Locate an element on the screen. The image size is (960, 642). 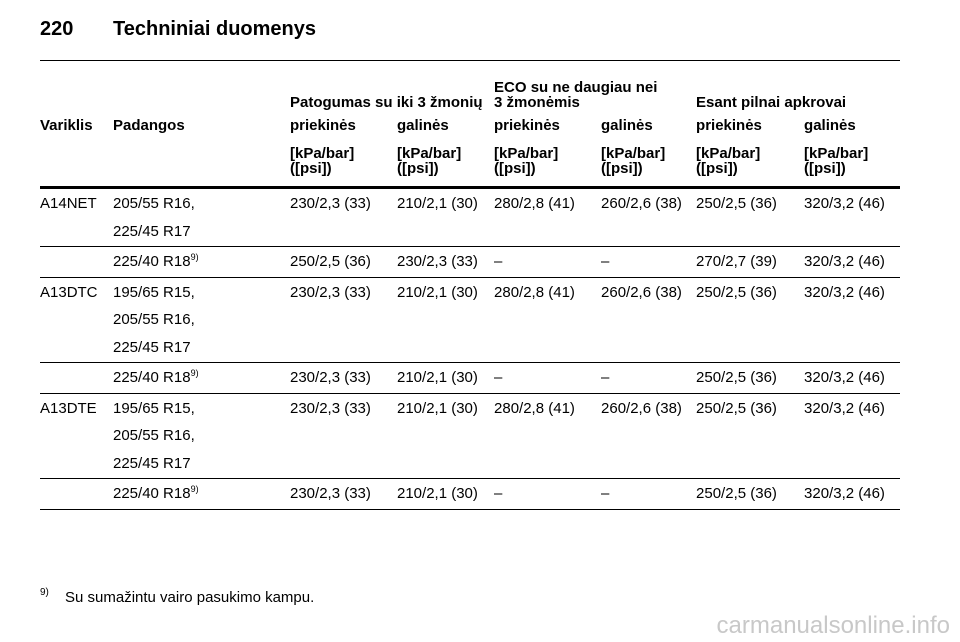
header-cell is located at coordinates (165, 91).